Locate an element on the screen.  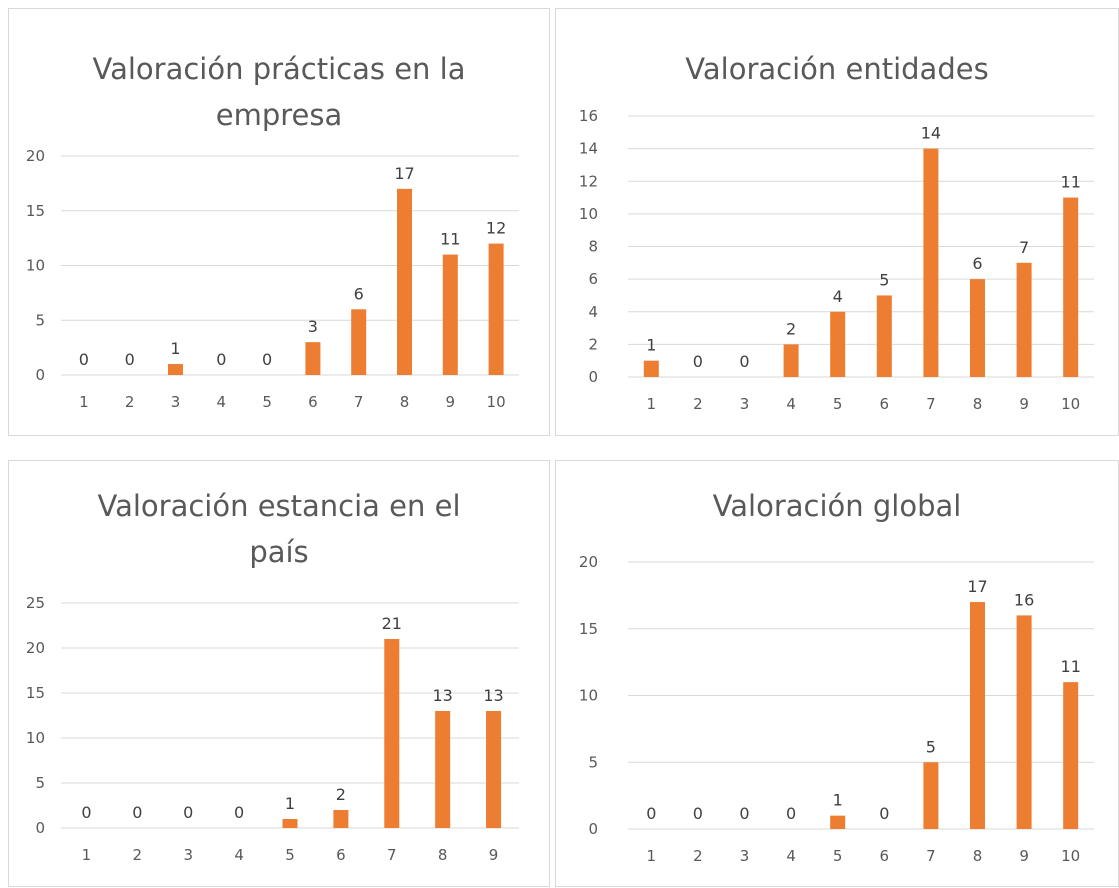
y-tick-label: 4 is located at coordinates (593, 312).